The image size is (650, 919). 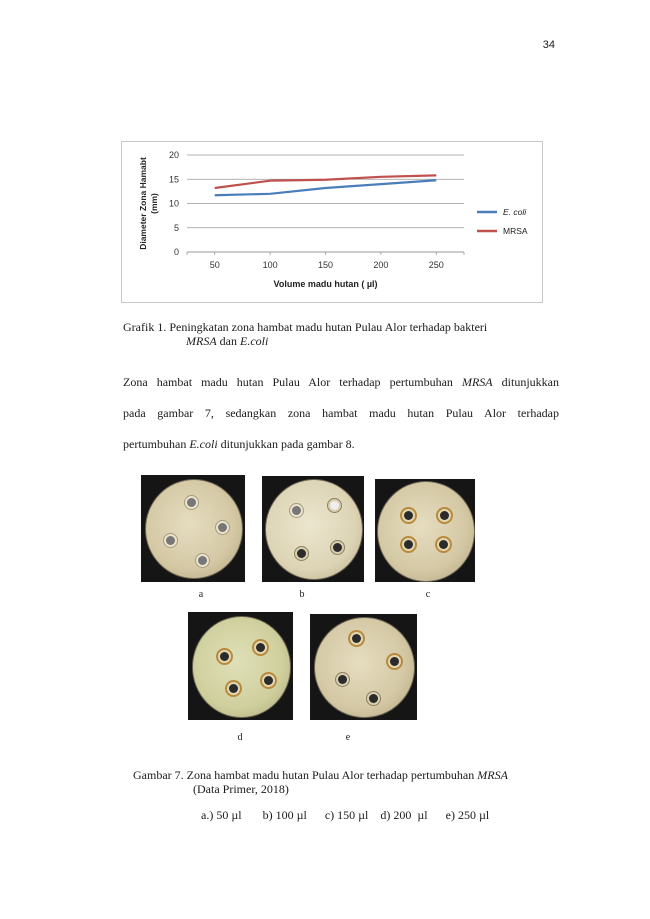 I want to click on plate-label-a: a, so click(x=201, y=594).